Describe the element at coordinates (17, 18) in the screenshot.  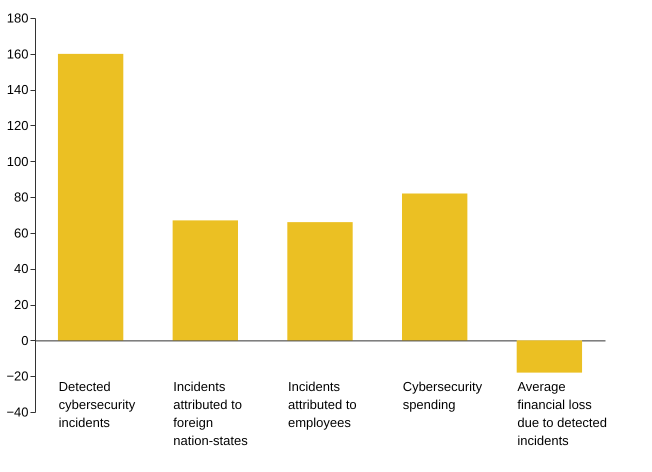
I see `y-tick-label: 180` at that location.